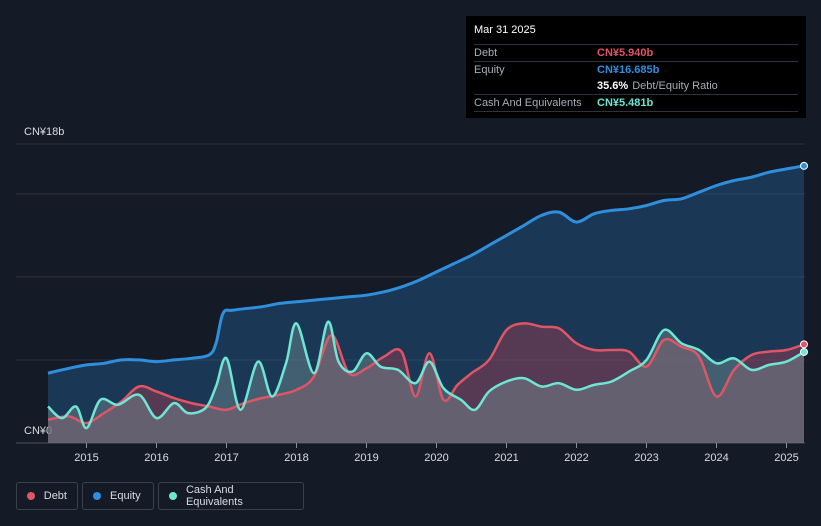 Image resolution: width=821 pixels, height=526 pixels. Describe the element at coordinates (214, 496) in the screenshot. I see `legend-cash-label: Cash And Equivalents` at that location.